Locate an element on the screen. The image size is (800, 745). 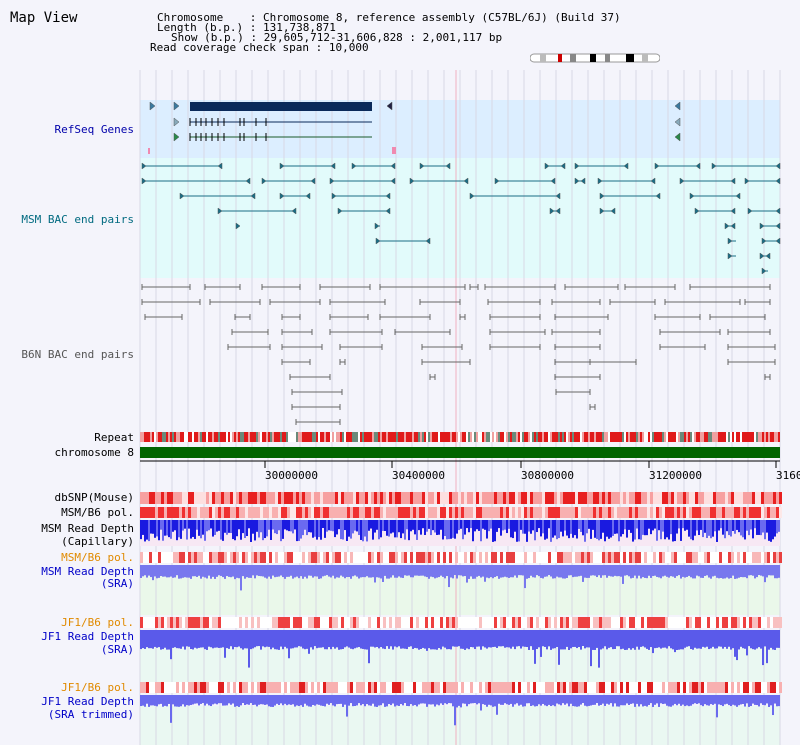
jf1-depth-sra-label: JF1 Read Depth is located at coordinates (87, 636).